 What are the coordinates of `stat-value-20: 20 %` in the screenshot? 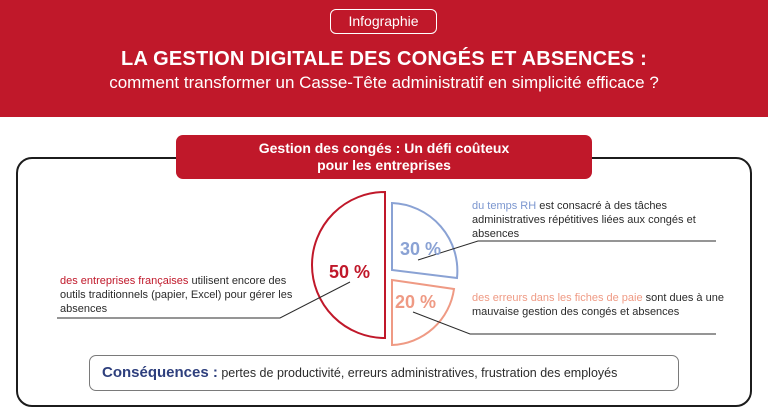 It's located at (416, 302).